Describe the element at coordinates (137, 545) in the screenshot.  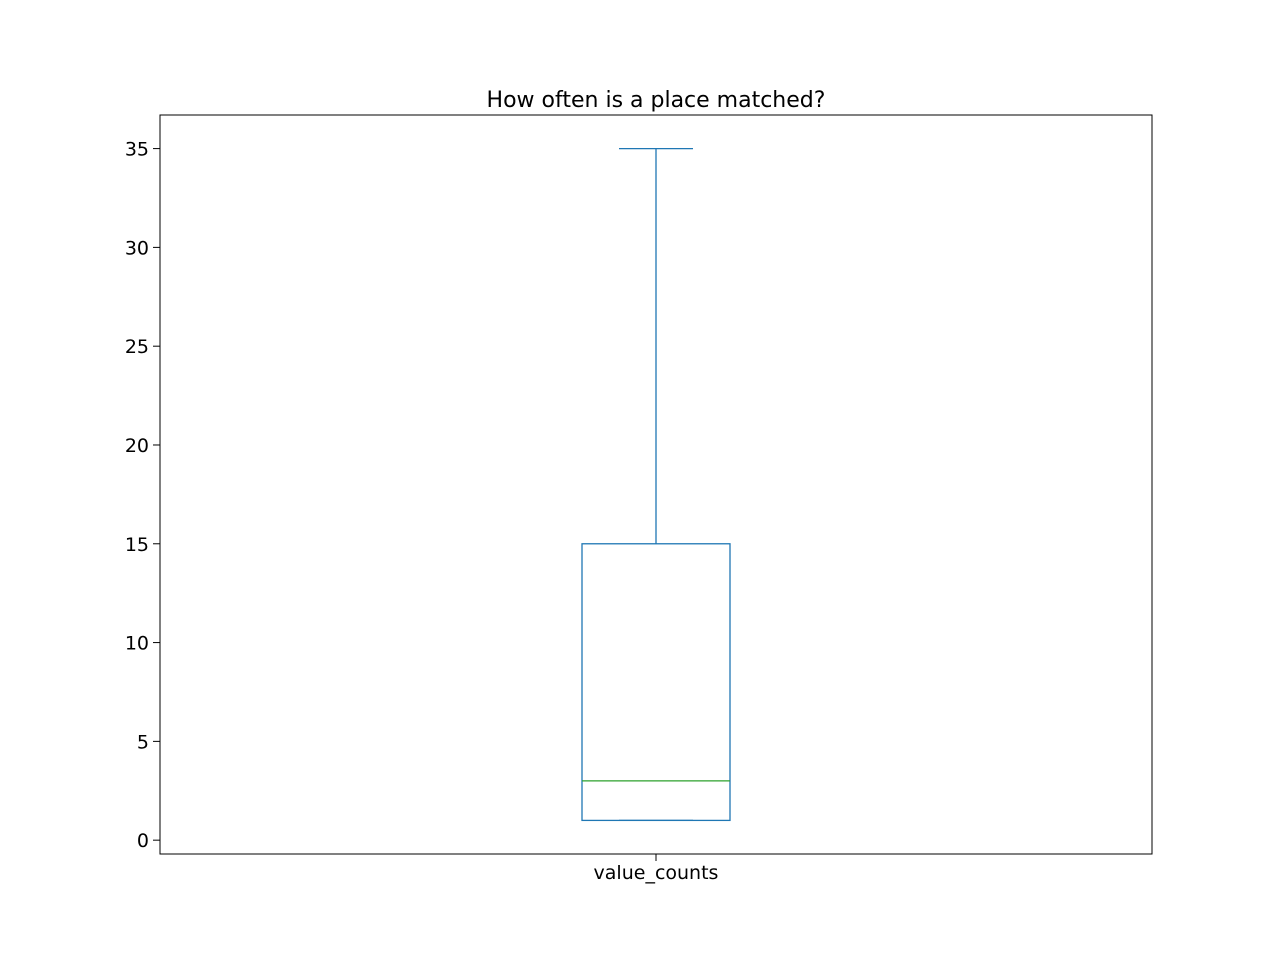
I see `y-tick-label: 15` at that location.